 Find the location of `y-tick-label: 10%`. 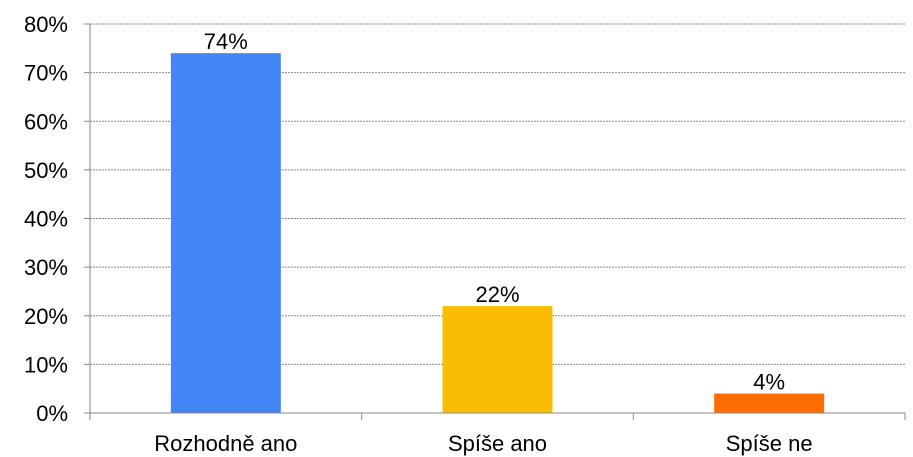

y-tick-label: 10% is located at coordinates (46, 364).